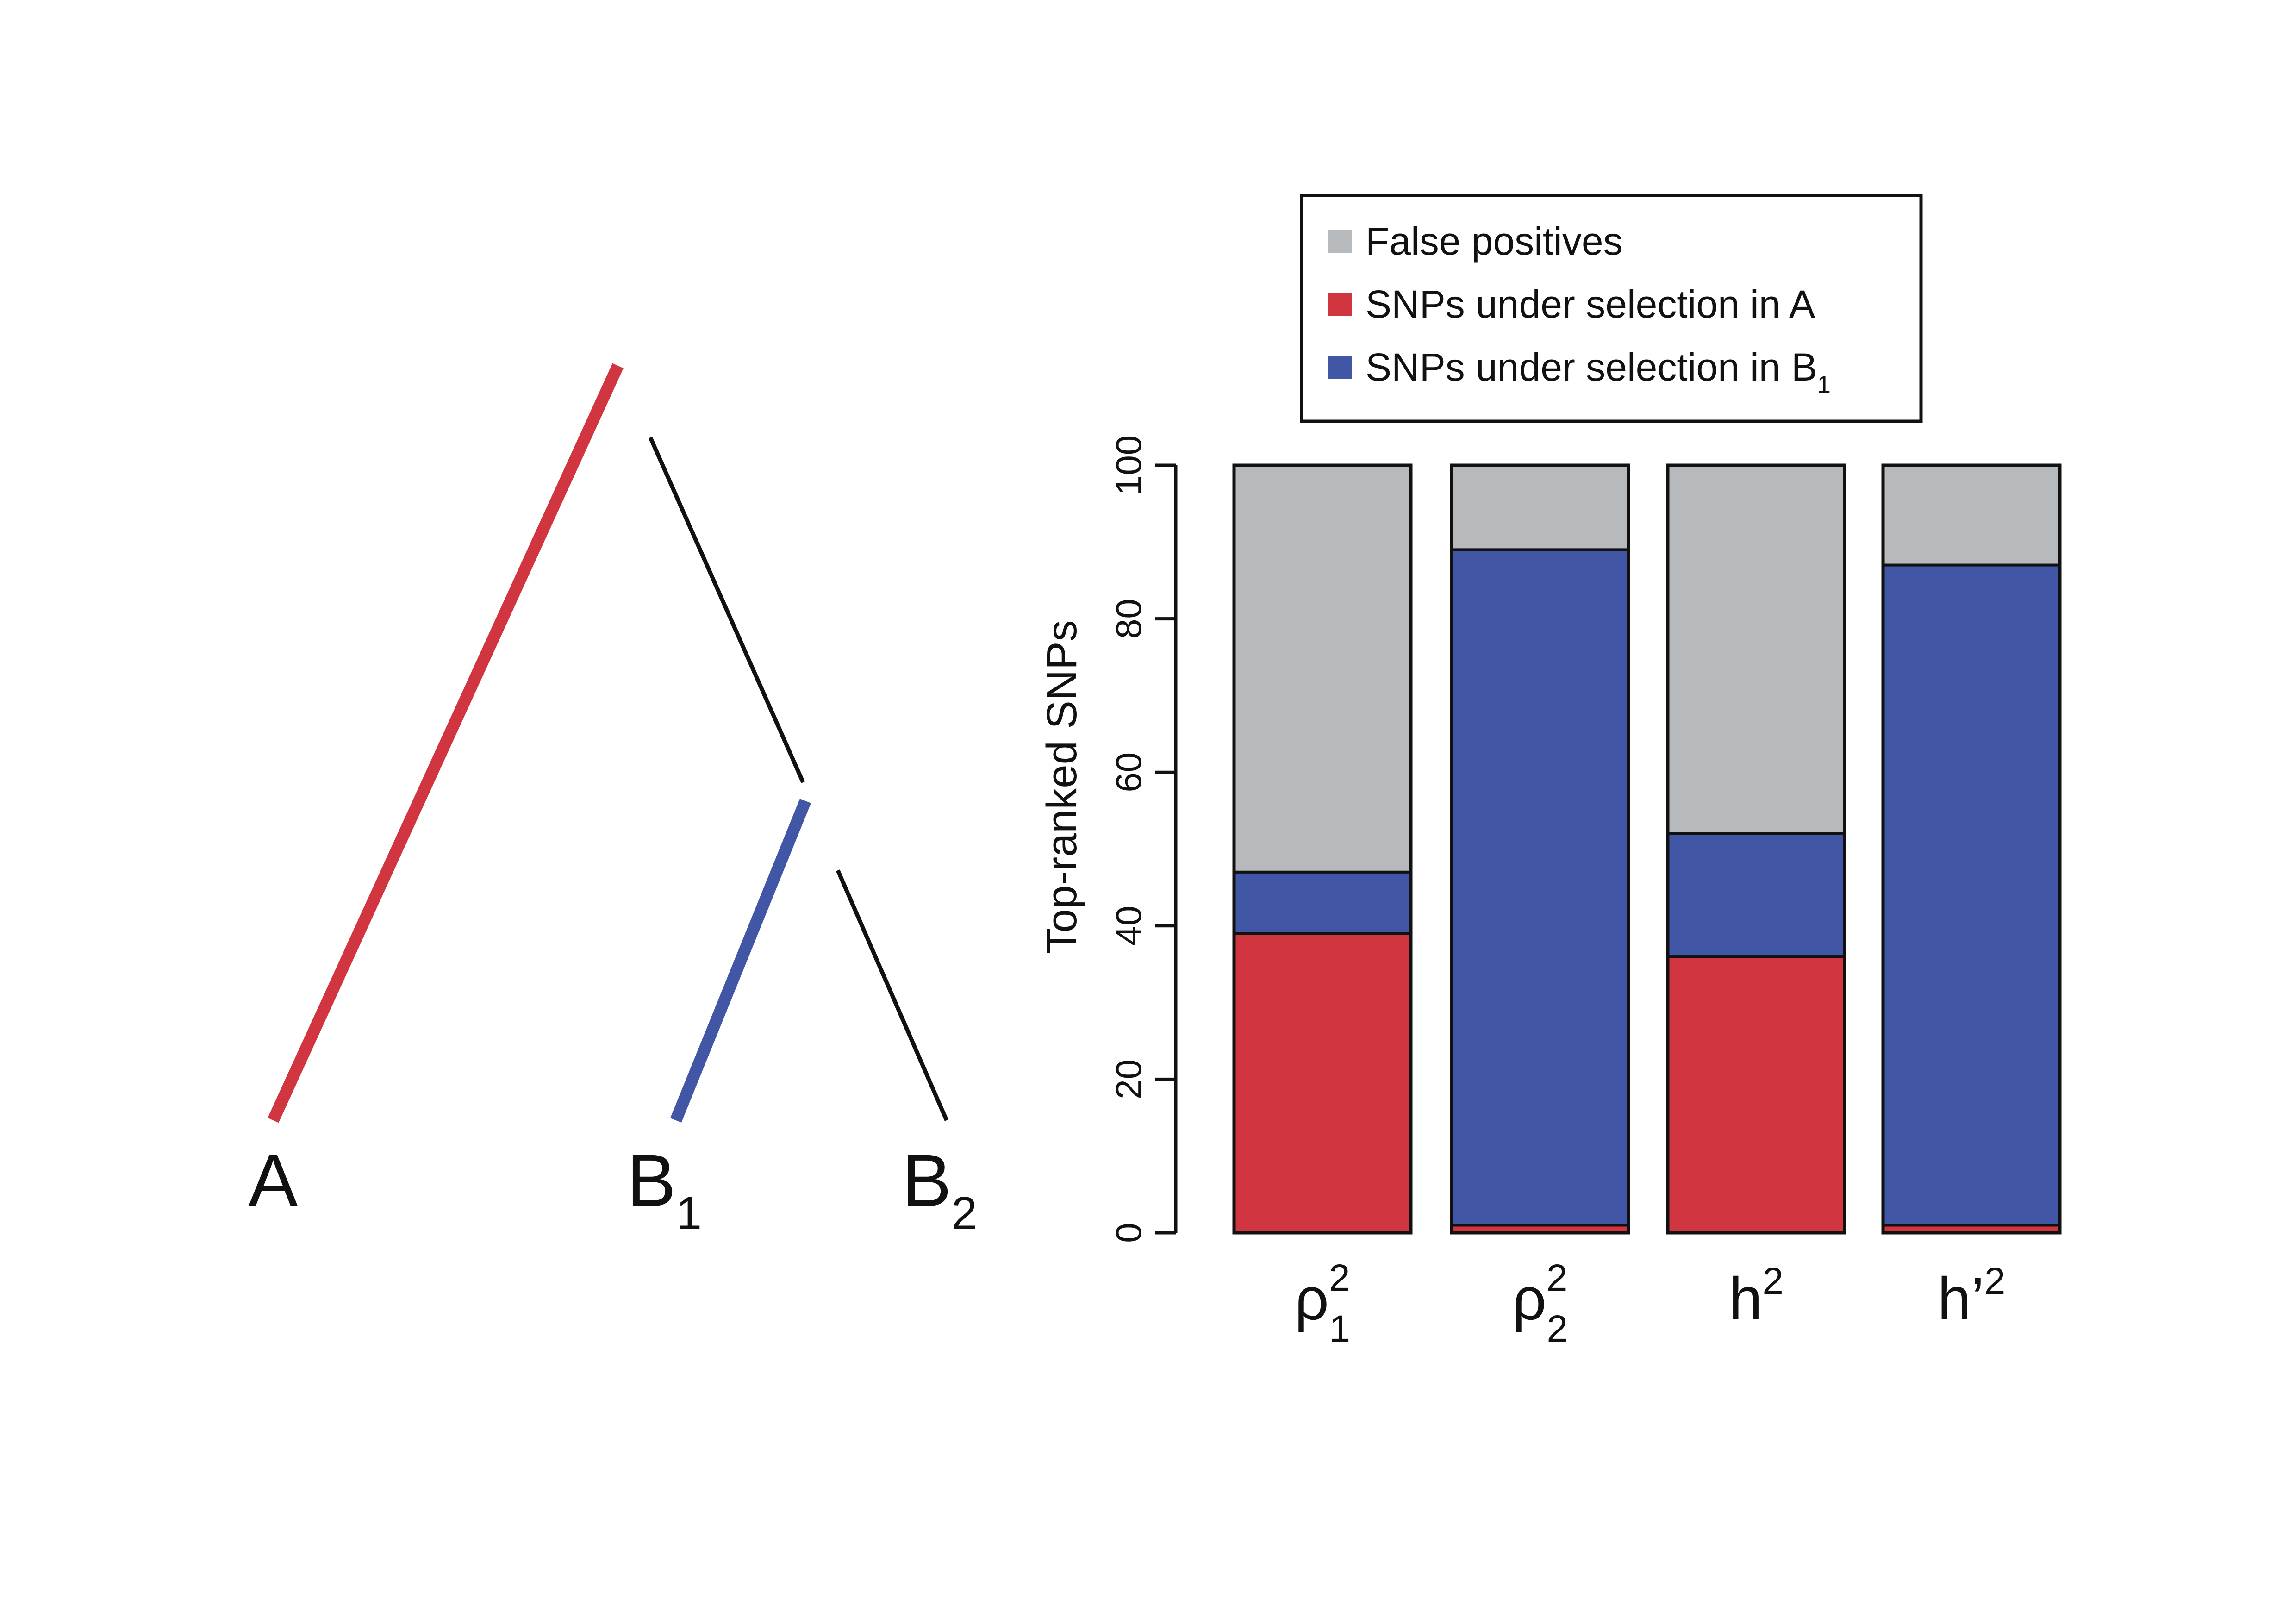 Image resolution: width=2295 pixels, height=1624 pixels. Describe the element at coordinates (1128, 619) in the screenshot. I see `y-tick-label: 80` at that location.